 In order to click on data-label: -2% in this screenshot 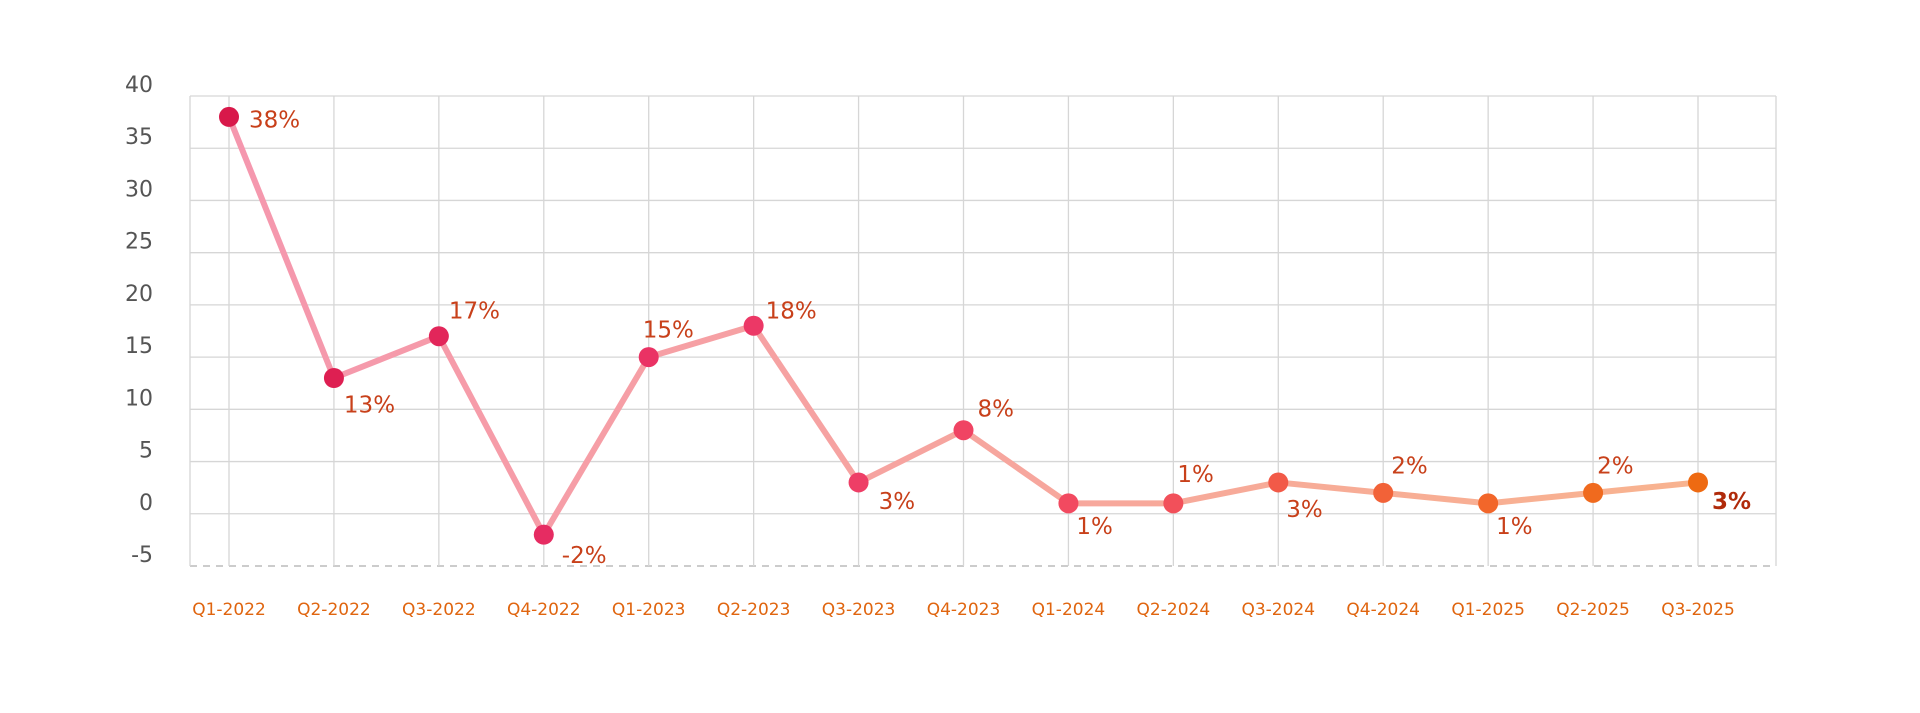, I will do `click(584, 556)`.